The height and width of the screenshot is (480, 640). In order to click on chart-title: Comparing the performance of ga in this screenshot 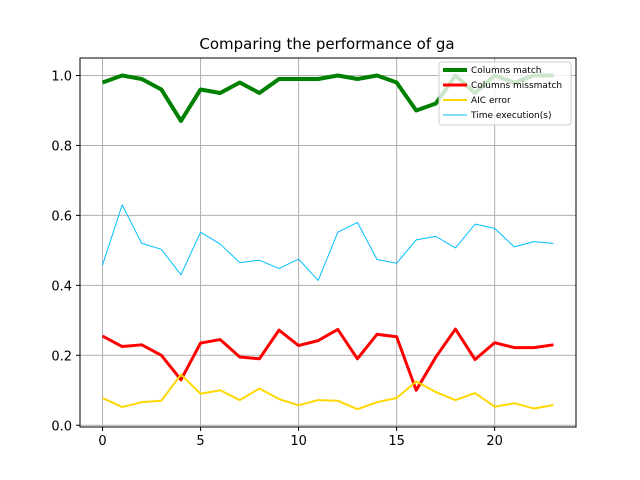, I will do `click(326, 44)`.